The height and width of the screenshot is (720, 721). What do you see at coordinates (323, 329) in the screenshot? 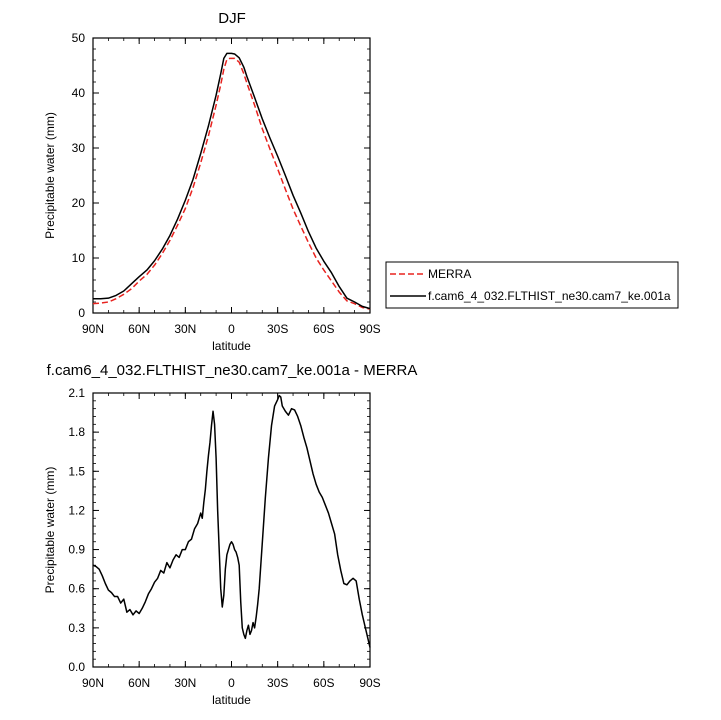
I see `top-x-tick-label: 60S` at bounding box center [323, 329].